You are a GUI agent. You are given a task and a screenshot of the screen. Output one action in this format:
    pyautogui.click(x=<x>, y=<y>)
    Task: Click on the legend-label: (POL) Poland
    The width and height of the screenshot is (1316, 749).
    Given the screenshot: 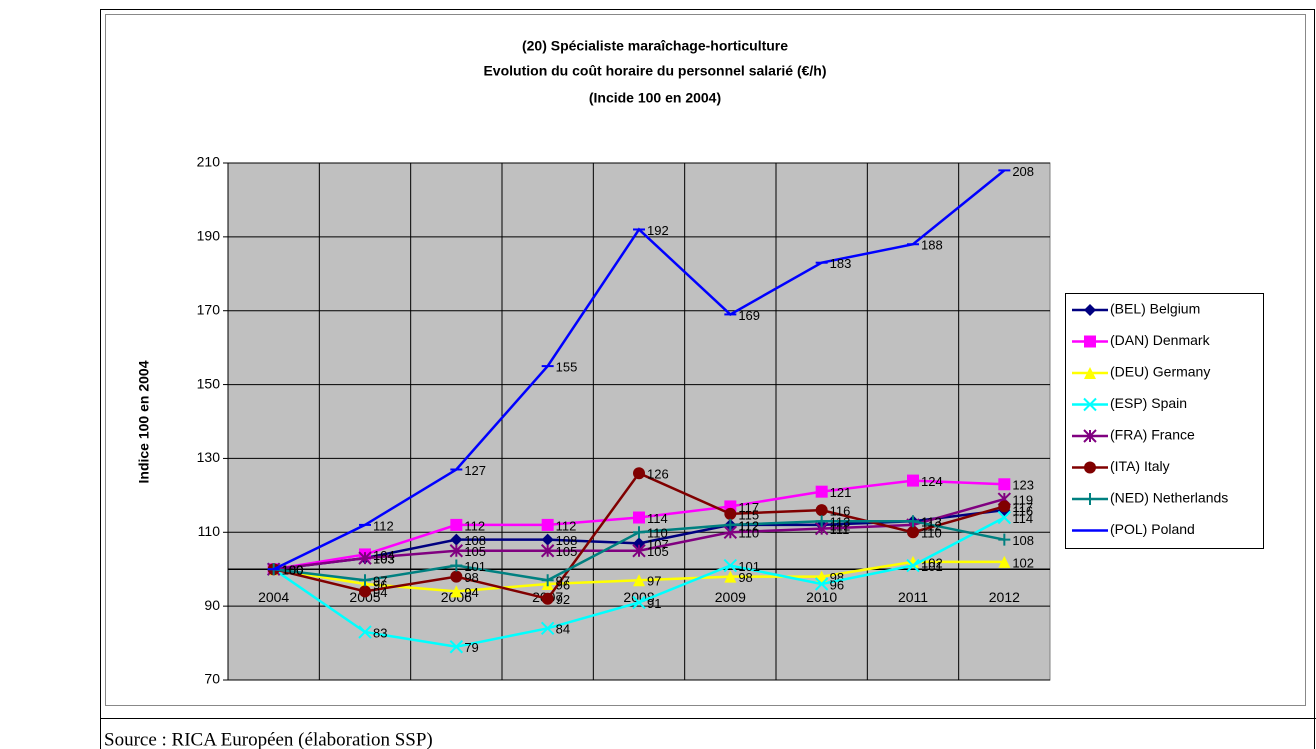 What is the action you would take?
    pyautogui.click(x=1152, y=529)
    